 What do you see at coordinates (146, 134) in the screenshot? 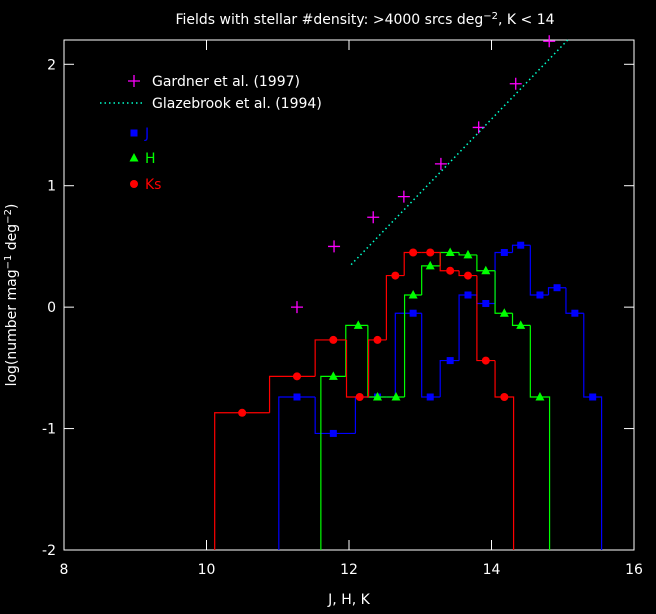
I see `legend-label: J` at bounding box center [146, 134].